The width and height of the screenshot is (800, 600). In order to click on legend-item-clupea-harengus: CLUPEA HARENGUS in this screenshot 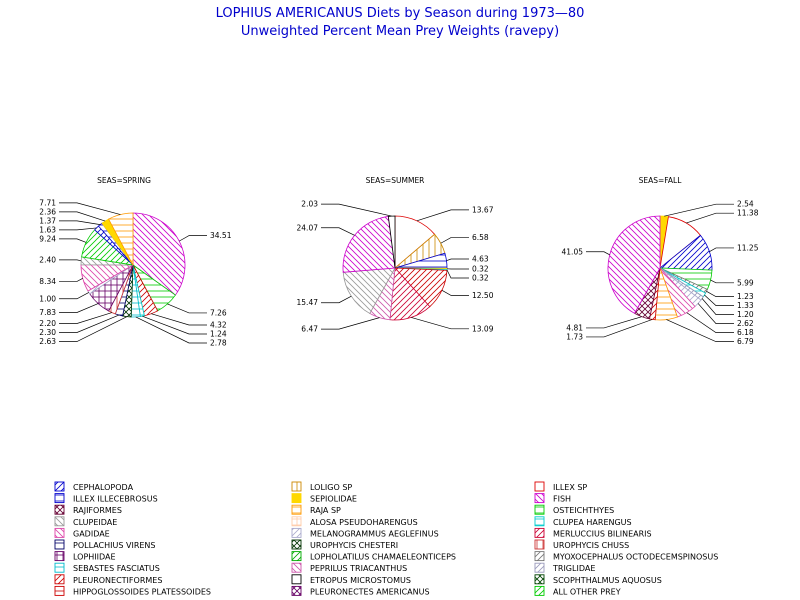, I will do `click(583, 521)`.